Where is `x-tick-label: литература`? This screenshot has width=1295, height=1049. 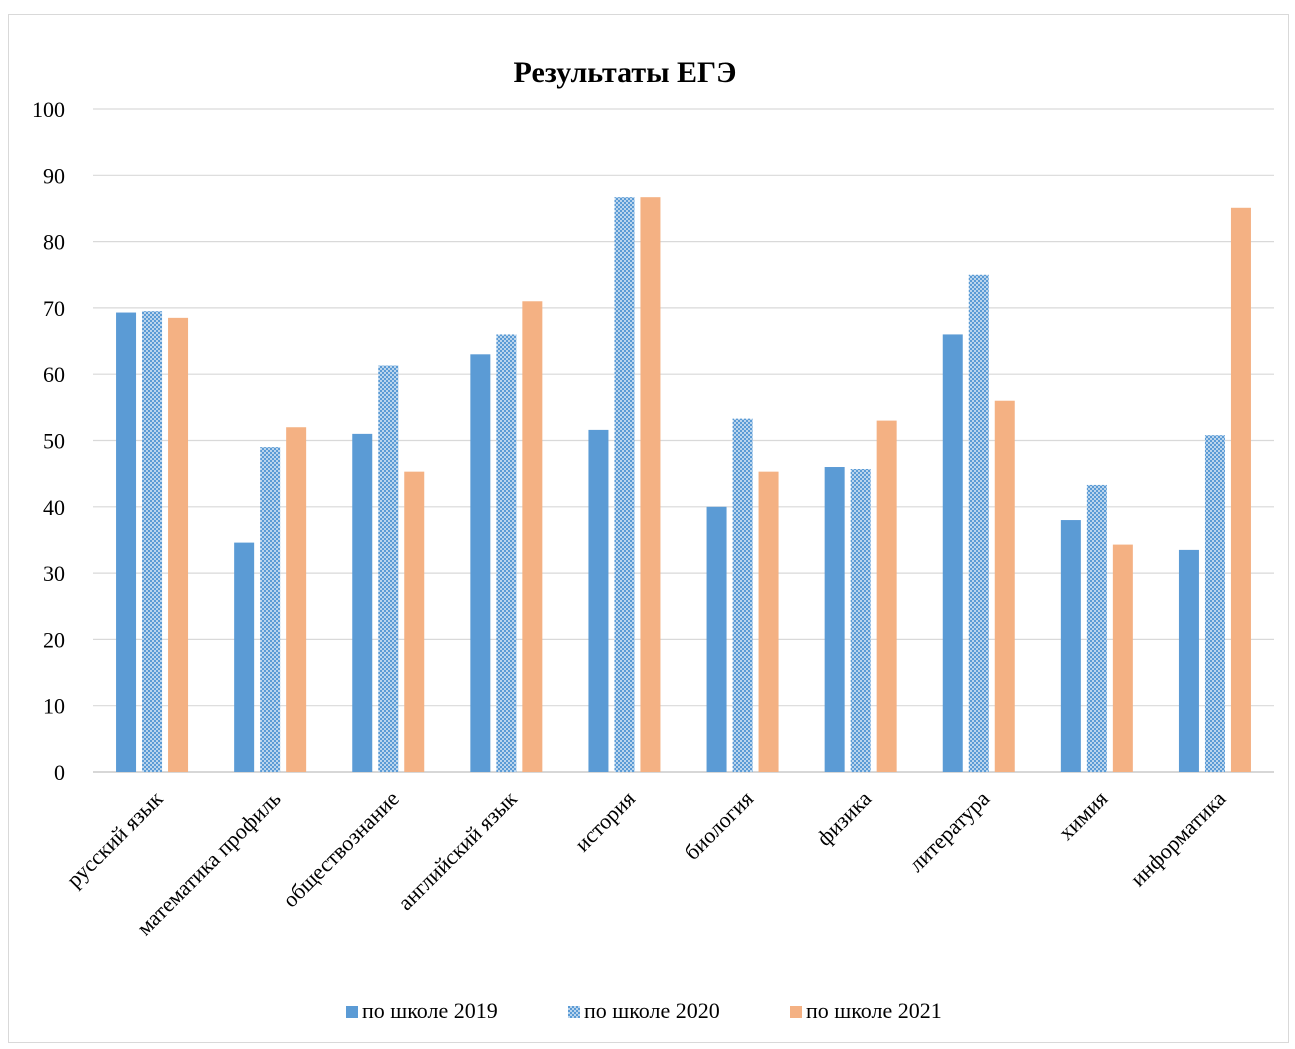
x-tick-label: литература is located at coordinates (948, 831).